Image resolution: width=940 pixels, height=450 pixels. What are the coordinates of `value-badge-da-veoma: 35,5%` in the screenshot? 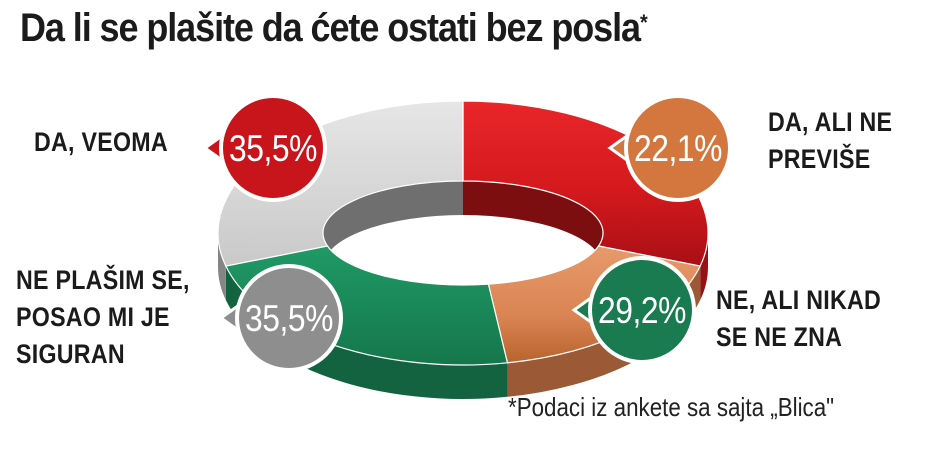 It's located at (264, 148).